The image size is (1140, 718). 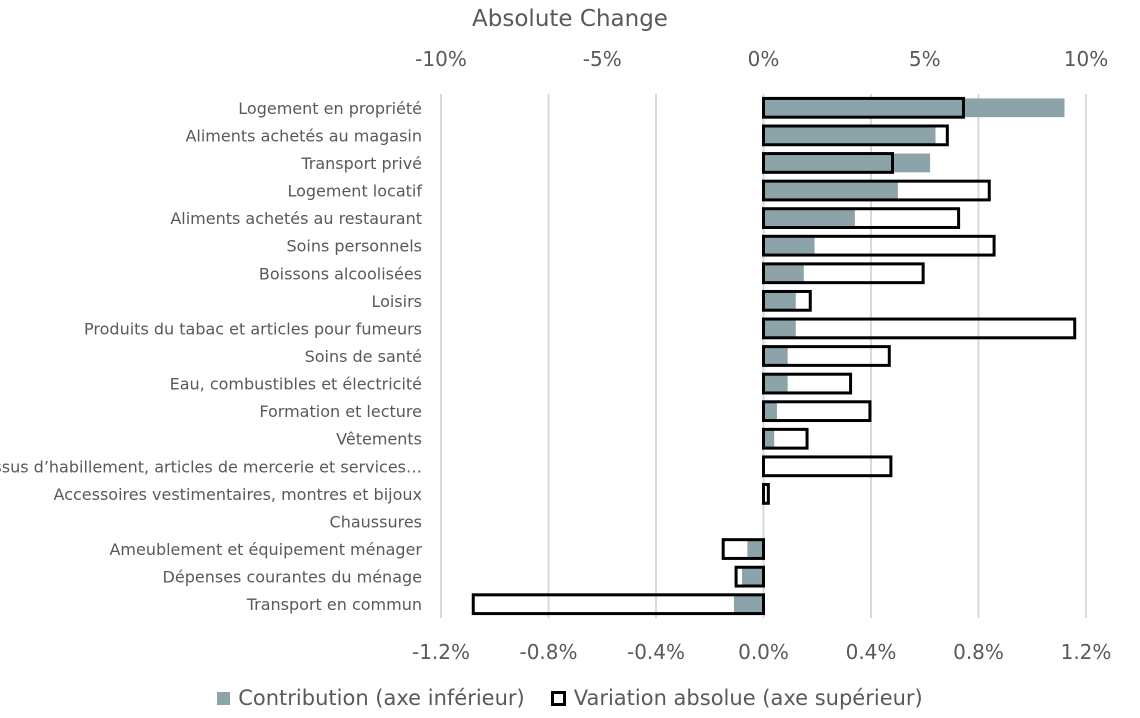 What do you see at coordinates (871, 652) in the screenshot?
I see `bottom-tick-label: 0.4%` at bounding box center [871, 652].